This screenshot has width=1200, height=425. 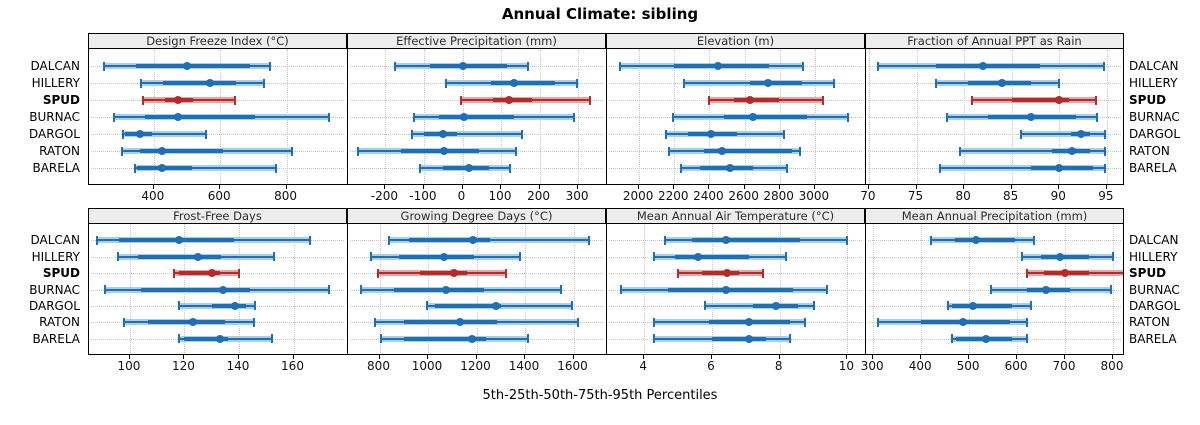 I want to click on axis-tick-label: 3000, so click(x=814, y=196).